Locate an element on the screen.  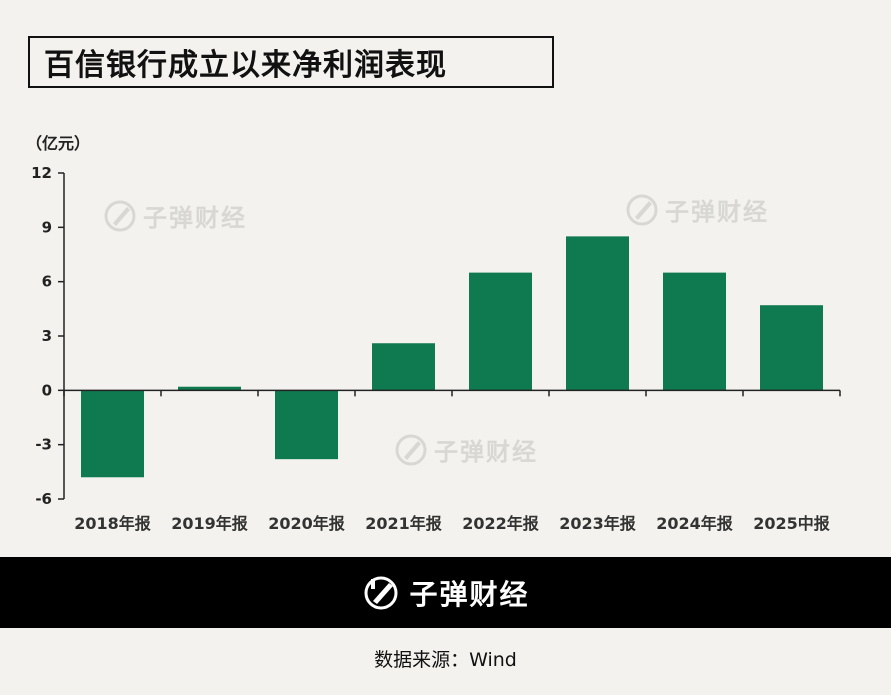
x-tick-label: 2025中报 is located at coordinates (791, 523).